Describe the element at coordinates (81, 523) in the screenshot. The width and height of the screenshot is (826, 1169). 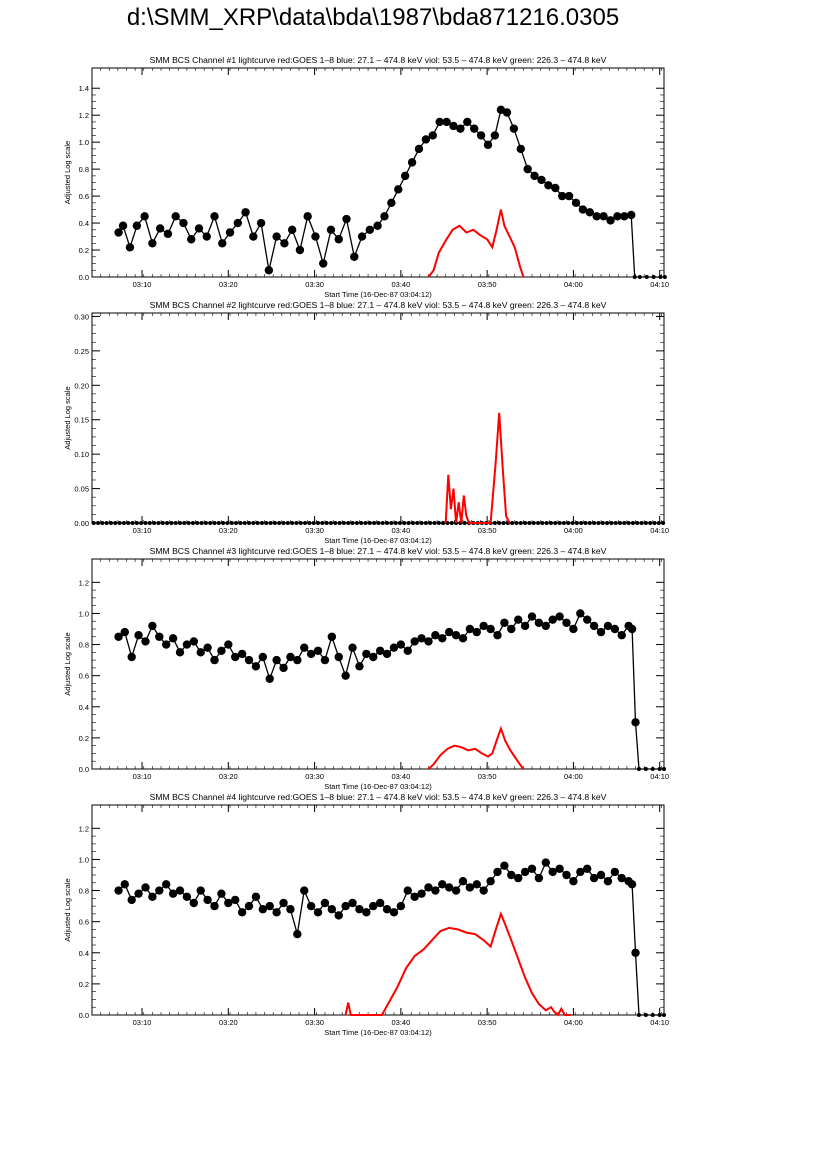
I see `y-tick-label: 0.00` at that location.